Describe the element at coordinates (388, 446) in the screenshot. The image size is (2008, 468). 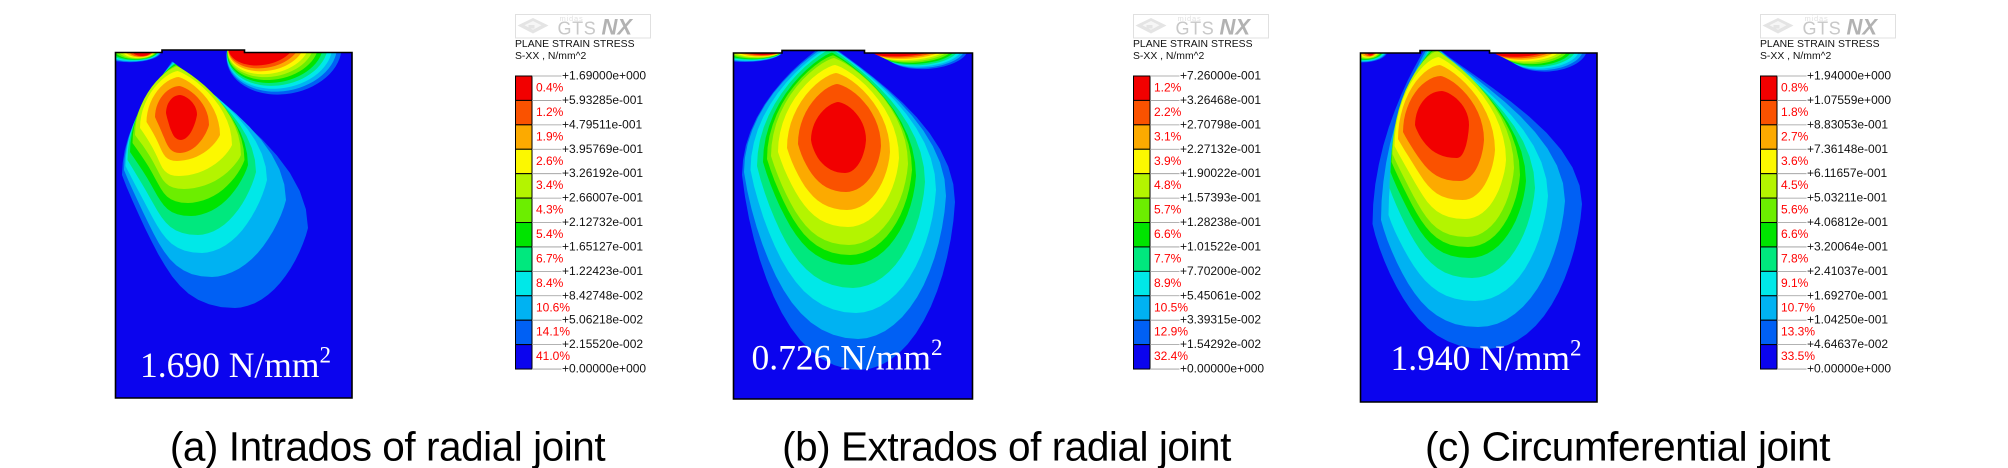
I see `svg-text: (a) Intrados of radial joint` at that location.